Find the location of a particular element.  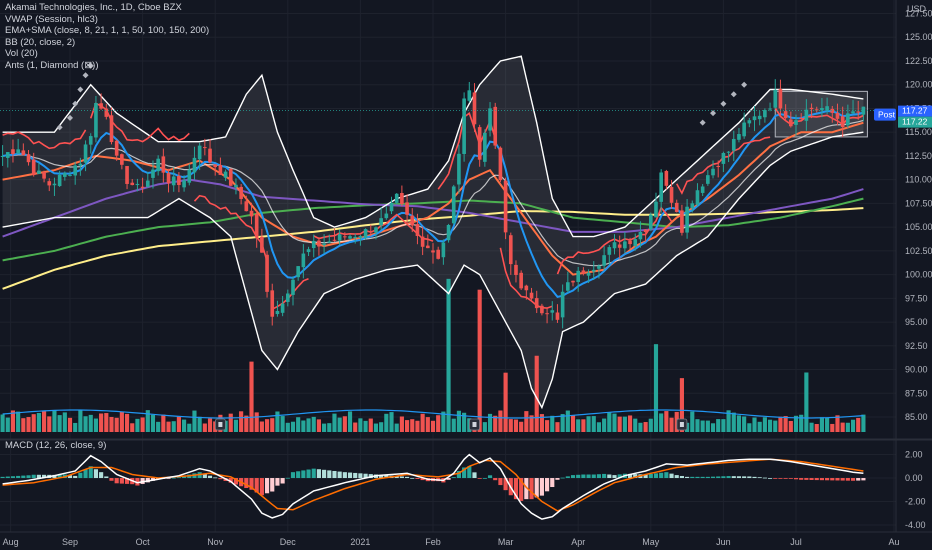

price-tick-label: 102.50 is located at coordinates (918, 251).